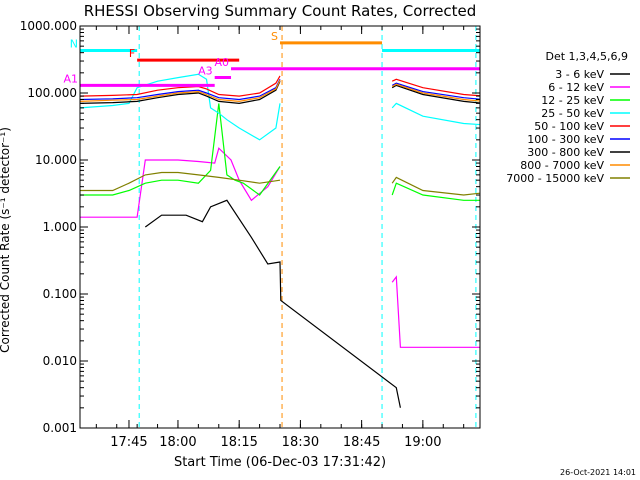 This screenshot has height=480, width=640. Describe the element at coordinates (422, 442) in the screenshot. I see `x-tick-label-5: 19:00` at that location.